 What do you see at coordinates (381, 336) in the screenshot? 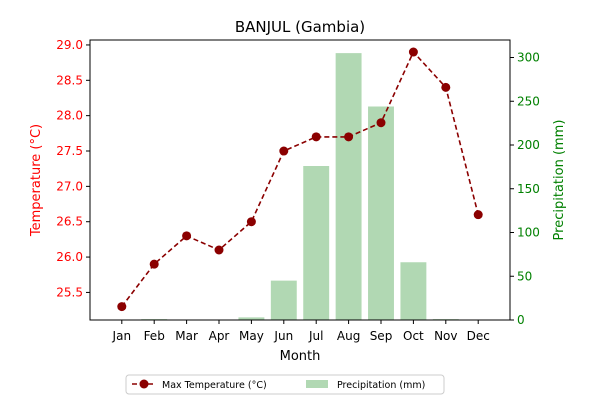
I see `x-tick-label: Sep` at bounding box center [381, 336].